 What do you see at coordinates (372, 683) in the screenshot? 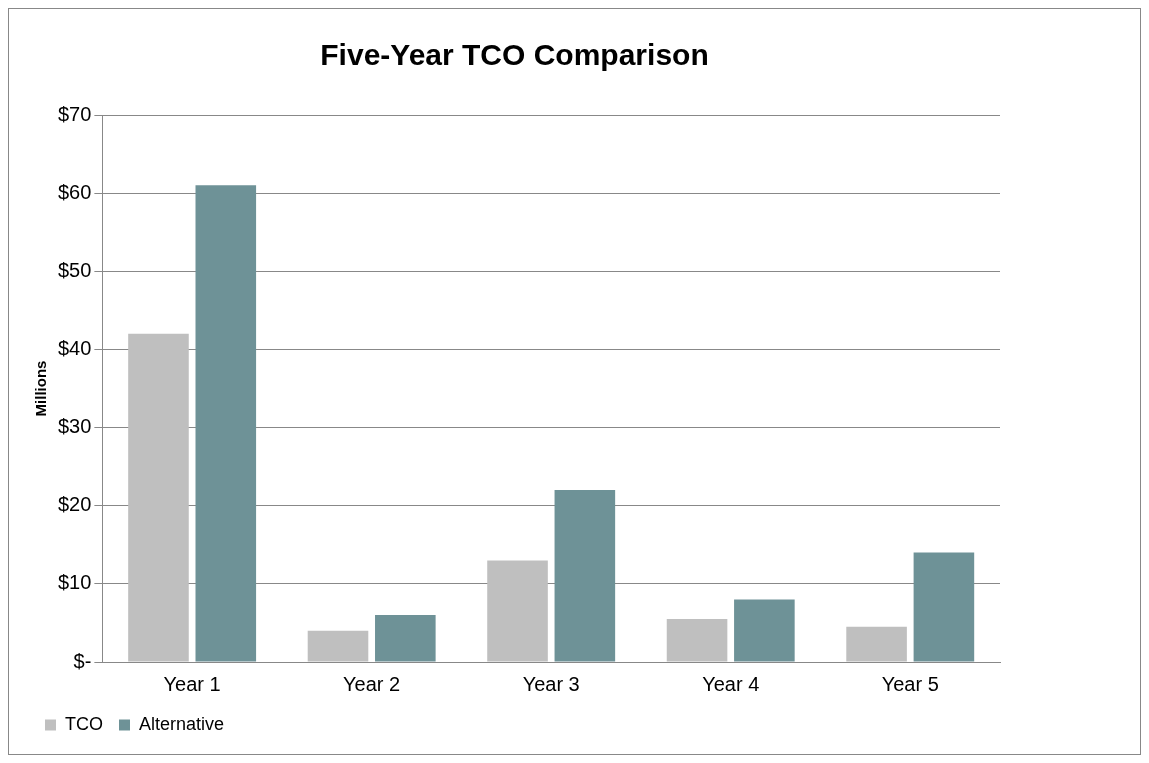
I see `x-tick-label: Year 2` at bounding box center [372, 683].